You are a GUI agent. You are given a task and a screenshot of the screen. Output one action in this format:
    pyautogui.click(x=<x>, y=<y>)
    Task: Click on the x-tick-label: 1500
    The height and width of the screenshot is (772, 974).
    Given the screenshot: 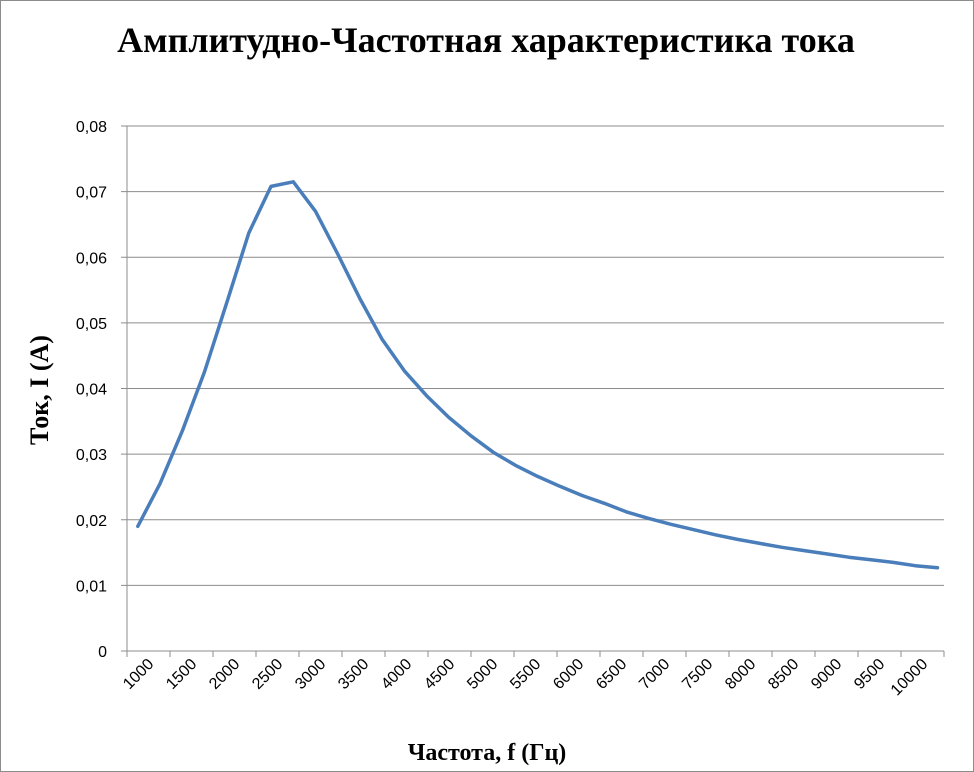 What is the action you would take?
    pyautogui.click(x=181, y=674)
    